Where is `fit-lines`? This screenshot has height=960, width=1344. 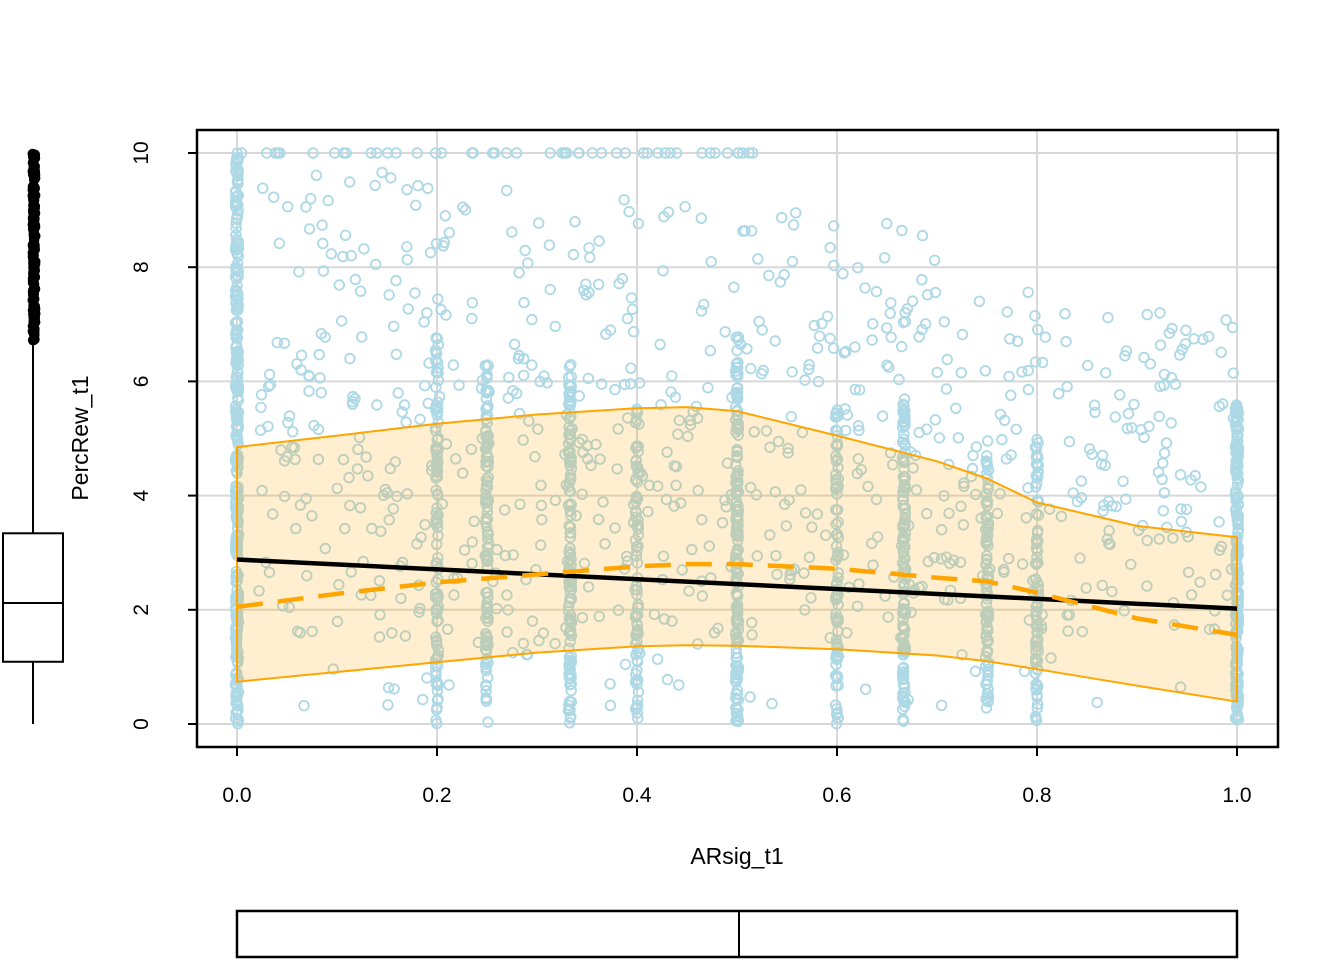 fit-lines is located at coordinates (737, 597).